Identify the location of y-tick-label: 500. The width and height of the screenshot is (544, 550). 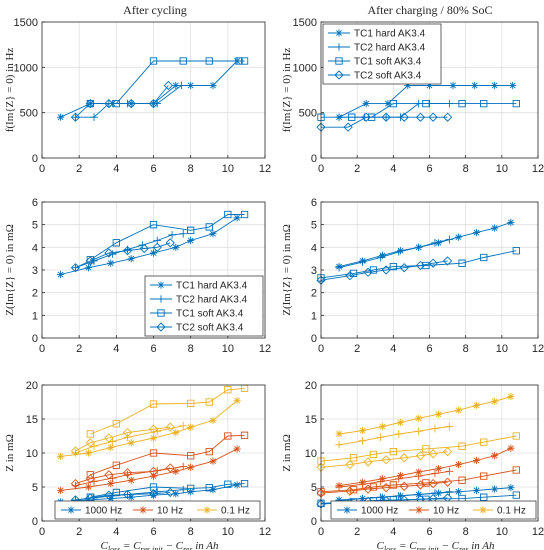
(29, 114).